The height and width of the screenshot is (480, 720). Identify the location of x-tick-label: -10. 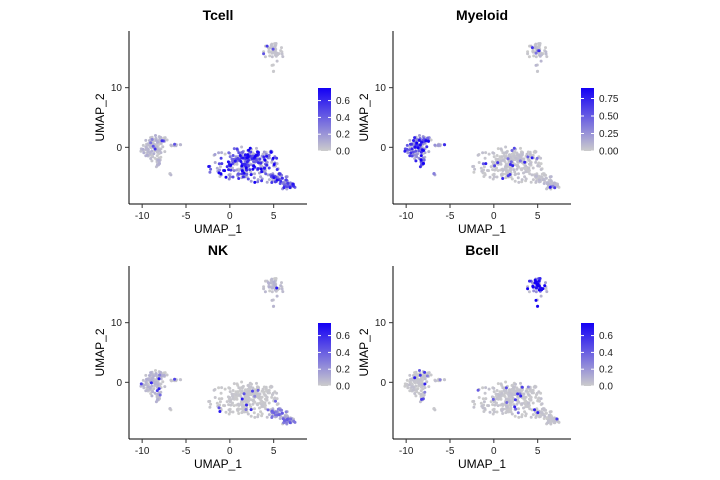
(406, 216).